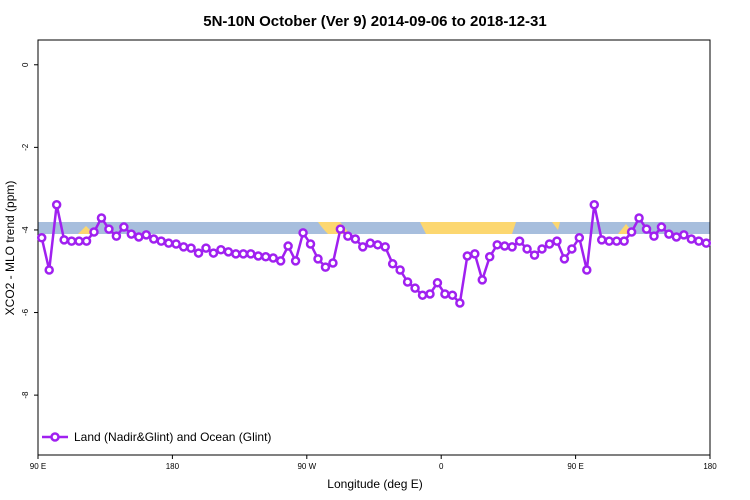  What do you see at coordinates (25, 147) in the screenshot?
I see `y-tick-label: -2` at bounding box center [25, 147].